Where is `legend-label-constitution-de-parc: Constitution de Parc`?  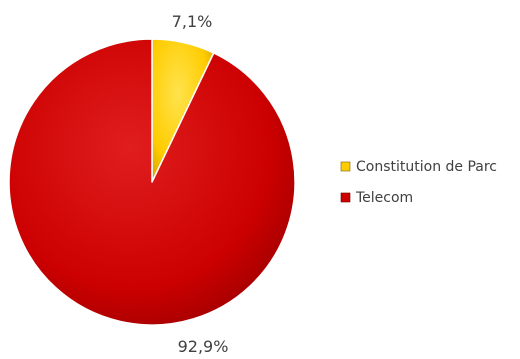 legend-label-constitution-de-parc: Constitution de Parc is located at coordinates (426, 167).